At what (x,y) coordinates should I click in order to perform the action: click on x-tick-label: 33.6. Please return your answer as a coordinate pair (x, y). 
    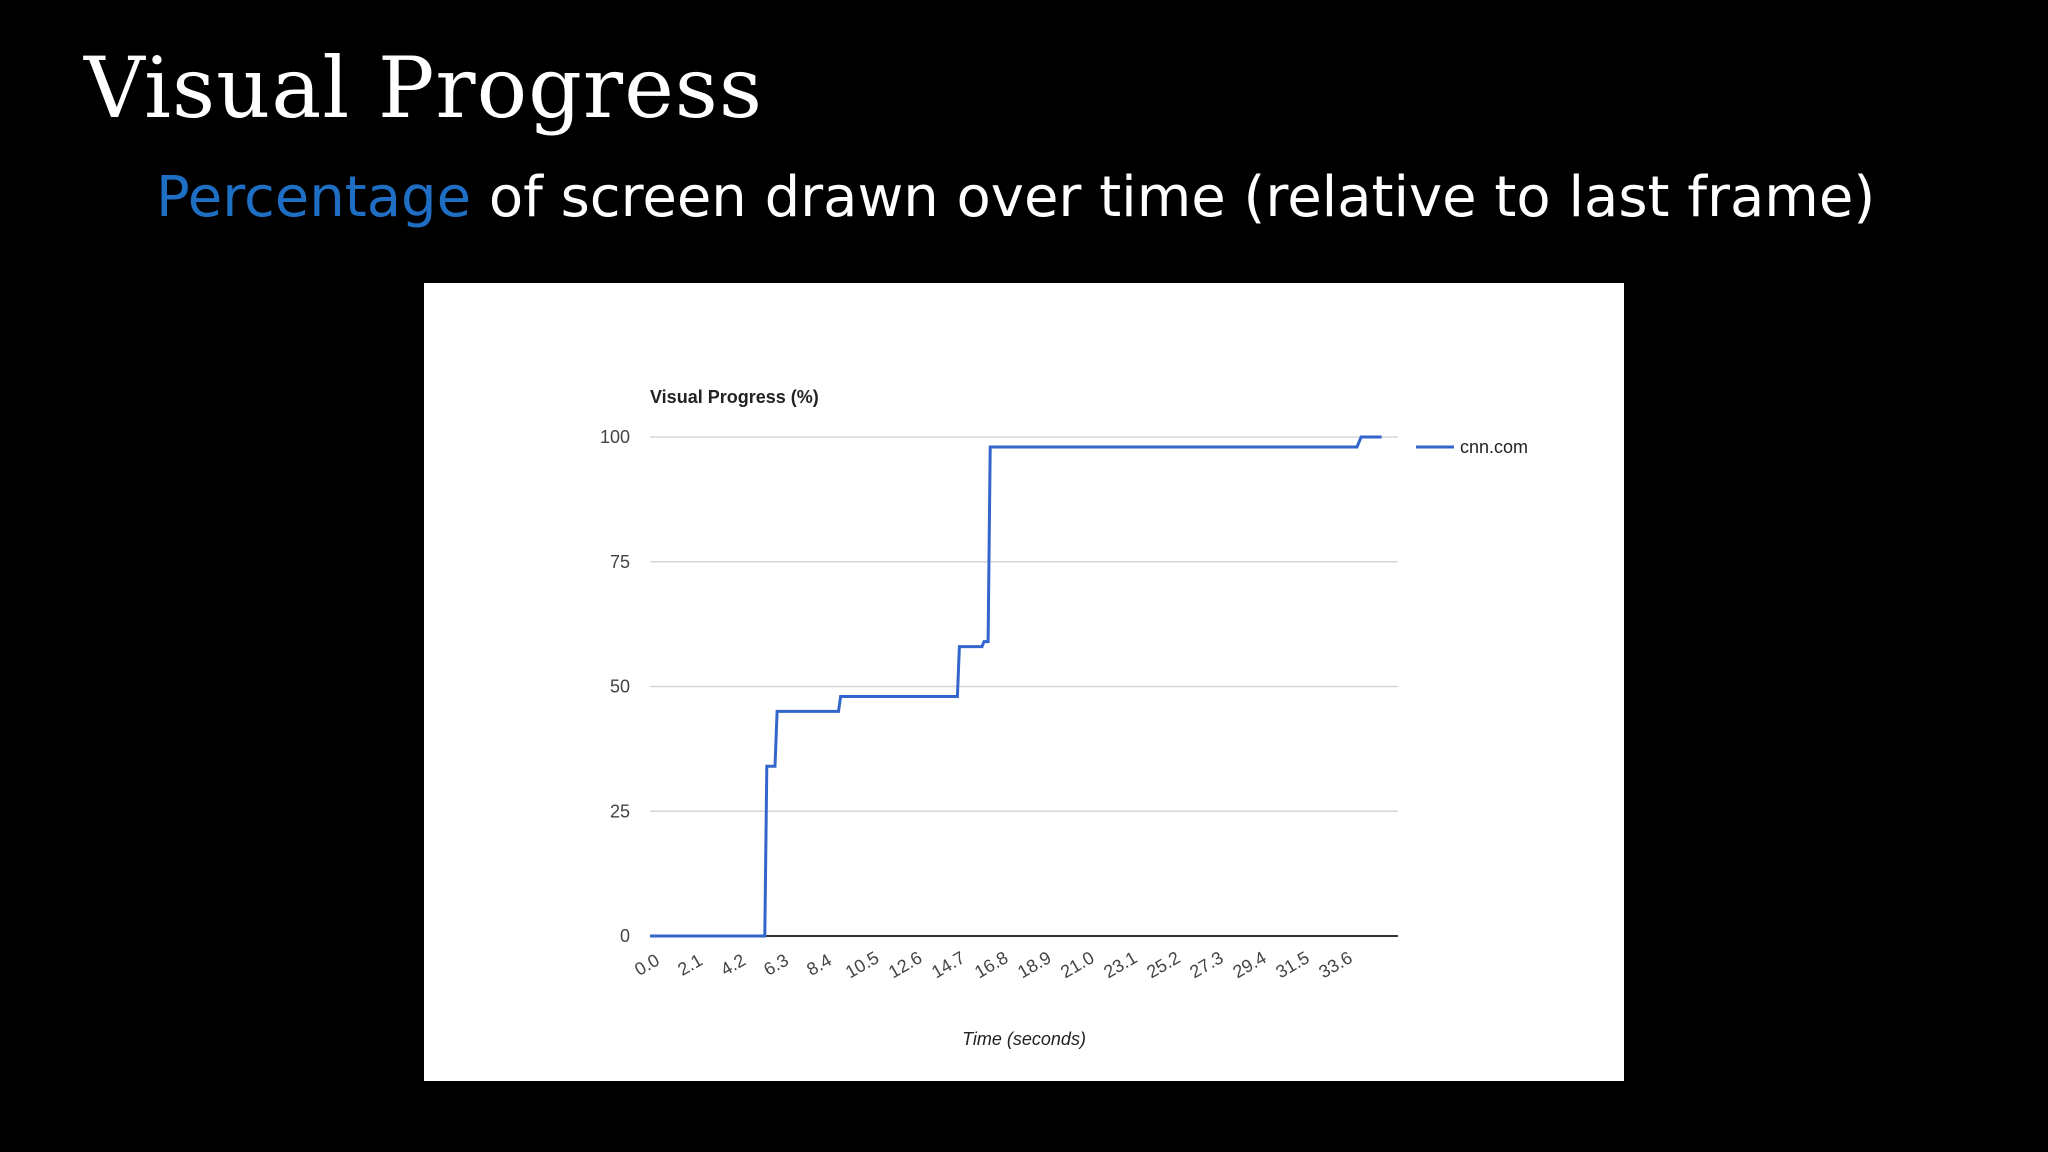
    Looking at the image, I should click on (1335, 964).